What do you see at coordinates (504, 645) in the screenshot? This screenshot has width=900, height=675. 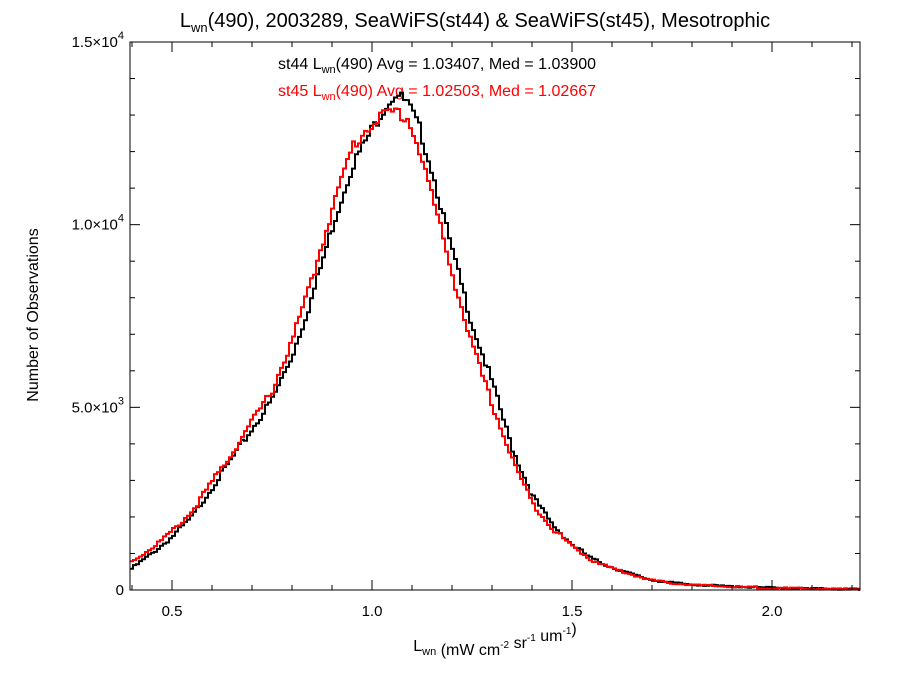 I see `x-axis-label-exp: -2` at bounding box center [504, 645].